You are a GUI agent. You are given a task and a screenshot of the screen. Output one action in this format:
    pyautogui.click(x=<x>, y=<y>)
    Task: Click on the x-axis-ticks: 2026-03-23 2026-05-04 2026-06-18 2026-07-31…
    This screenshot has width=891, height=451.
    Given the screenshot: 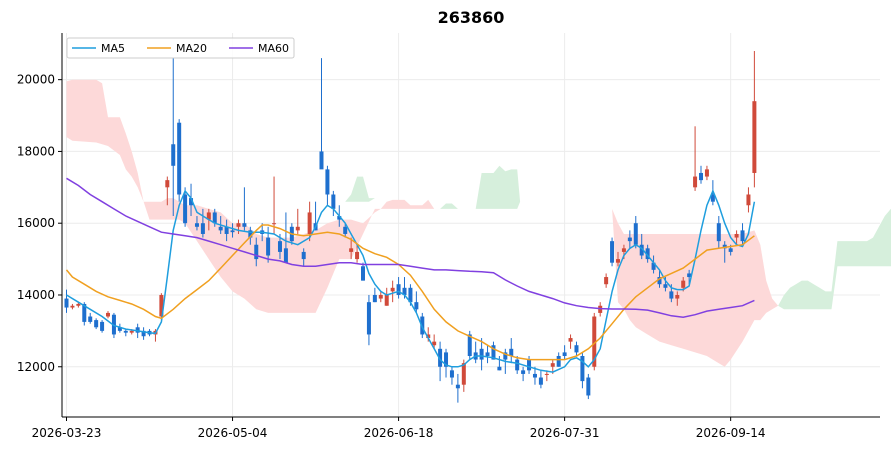 What is the action you would take?
    pyautogui.click(x=399, y=428)
    